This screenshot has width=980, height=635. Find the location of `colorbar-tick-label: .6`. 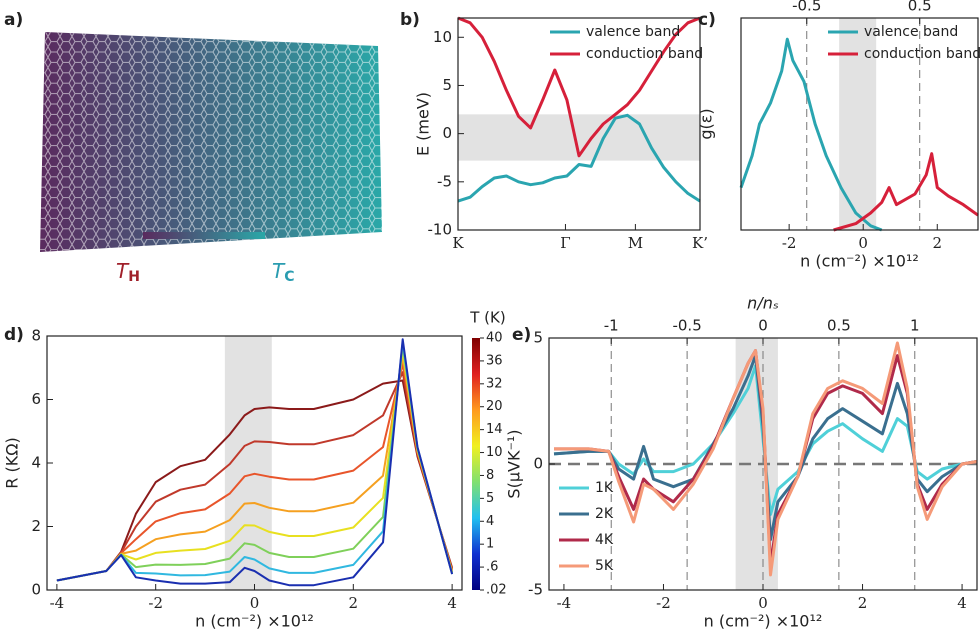

colorbar-tick-label: .6 is located at coordinates (492, 567).